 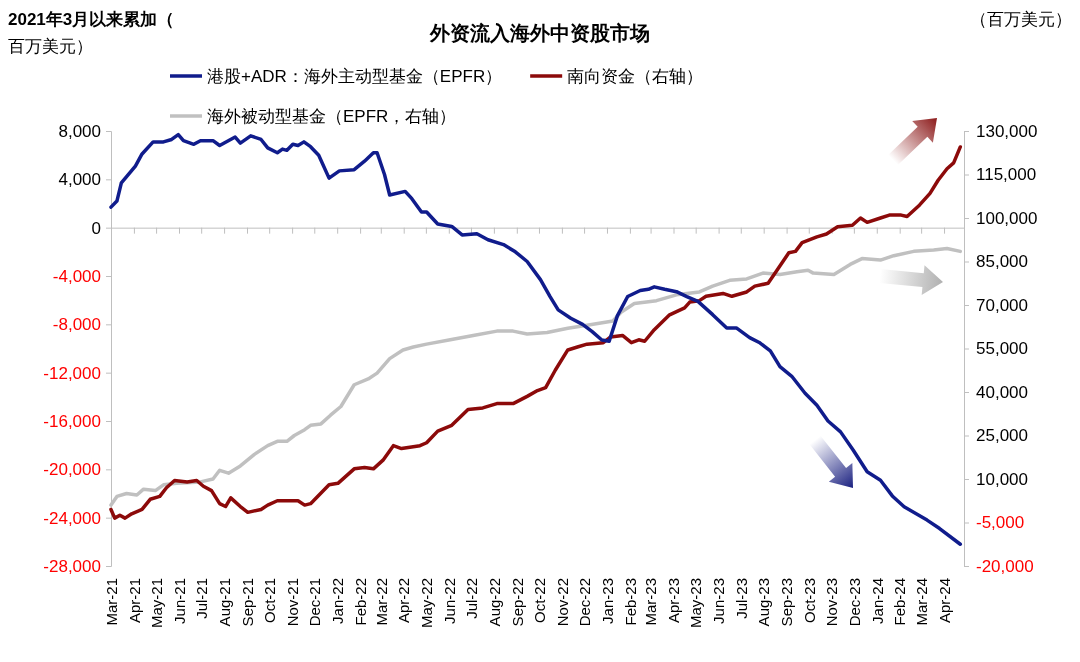 What do you see at coordinates (404, 601) in the screenshot?
I see `x-tick-label: Apr-22` at bounding box center [404, 601].